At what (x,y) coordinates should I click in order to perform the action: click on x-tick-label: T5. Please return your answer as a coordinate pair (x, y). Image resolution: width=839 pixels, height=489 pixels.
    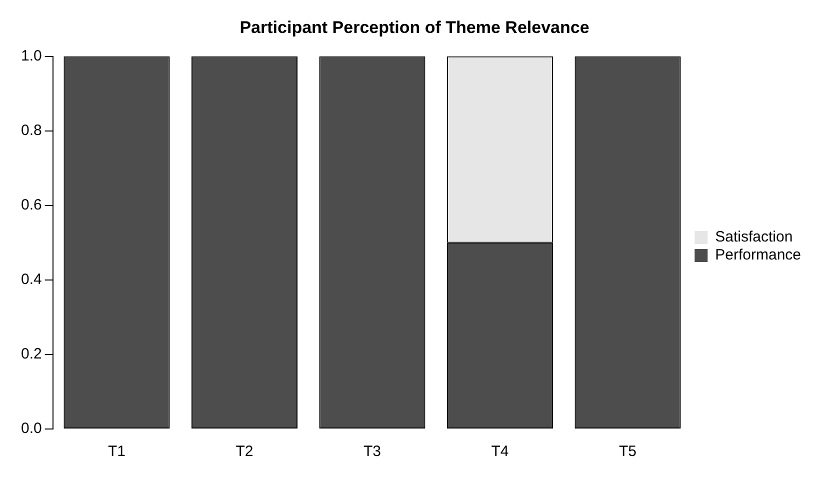
    Looking at the image, I should click on (627, 451).